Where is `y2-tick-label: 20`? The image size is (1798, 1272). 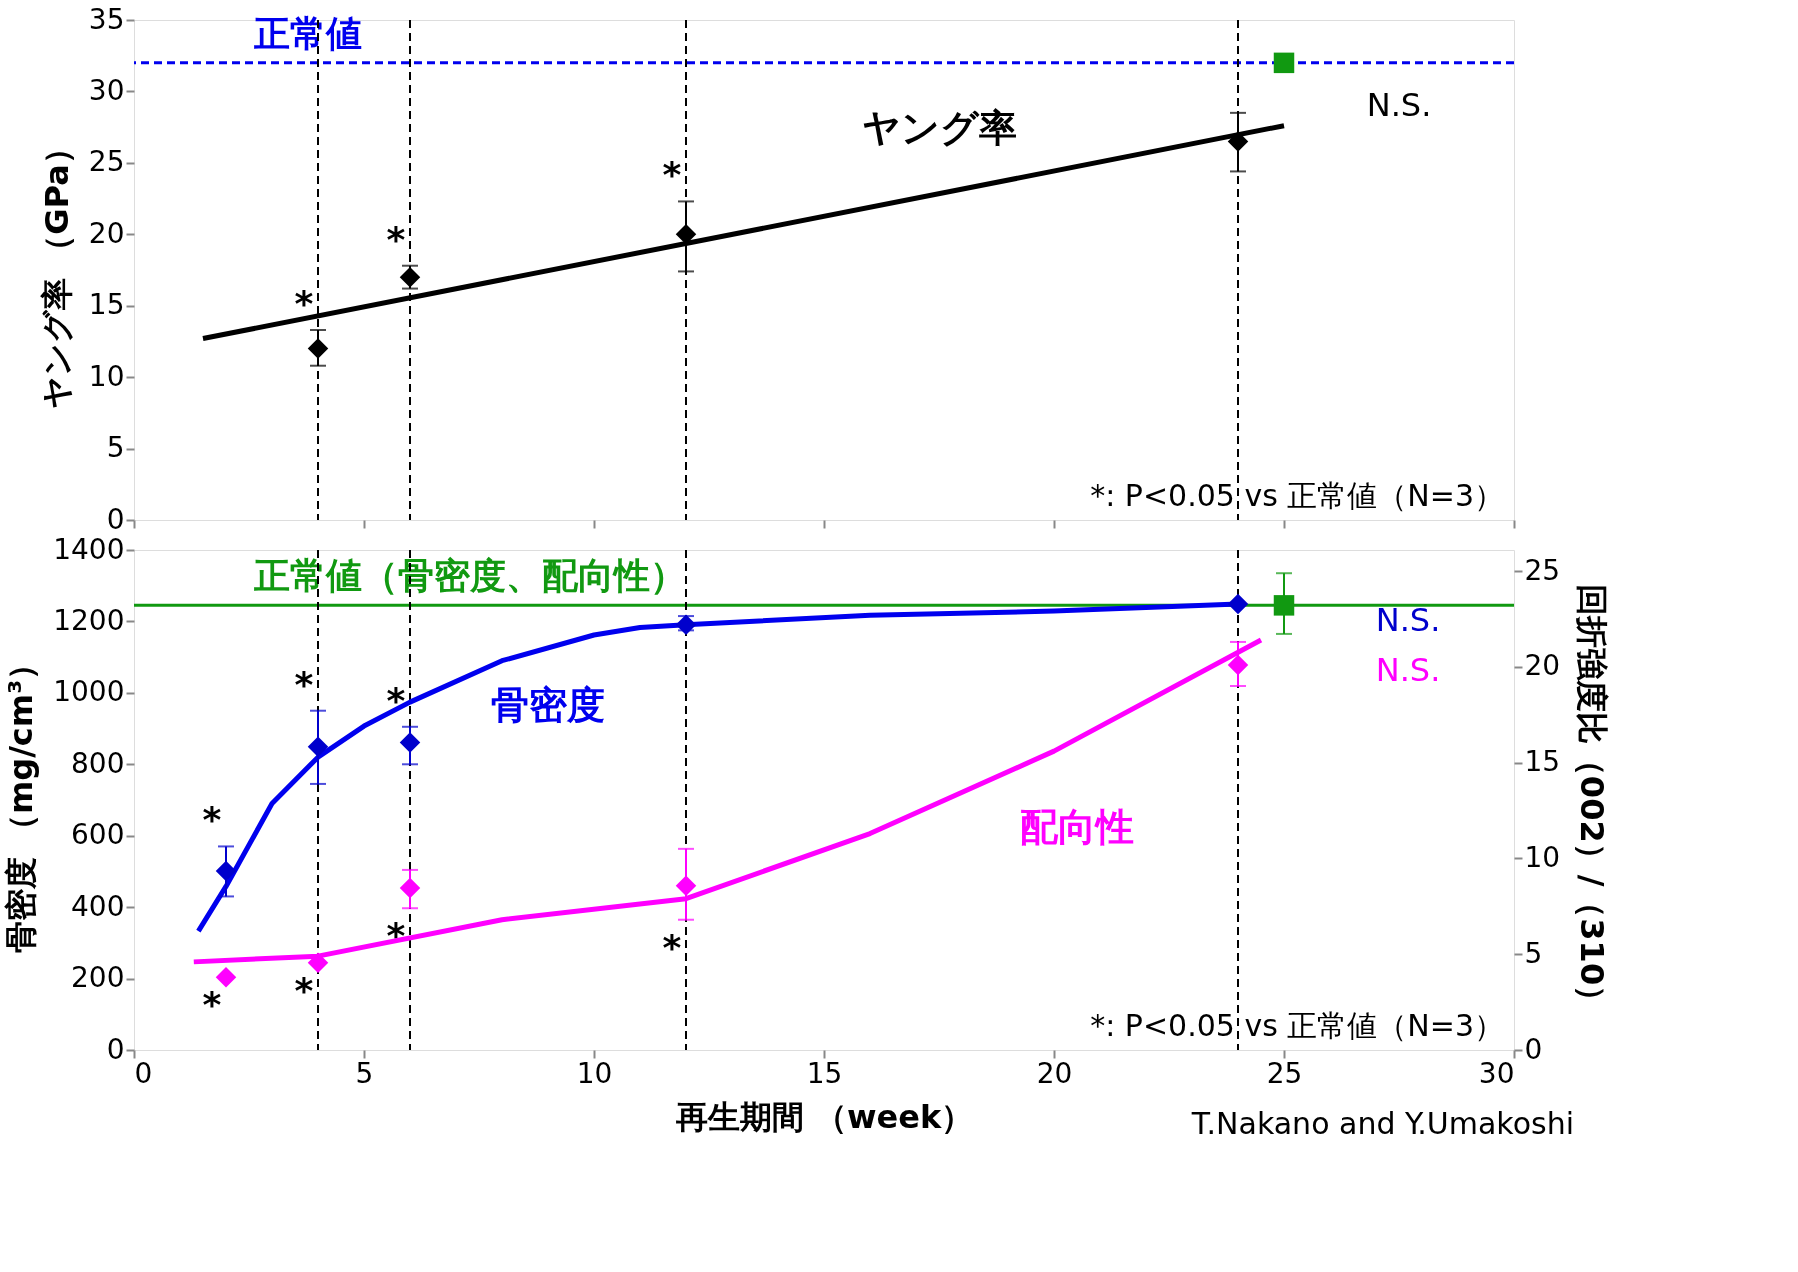 y2-tick-label: 20 is located at coordinates (1542, 666).